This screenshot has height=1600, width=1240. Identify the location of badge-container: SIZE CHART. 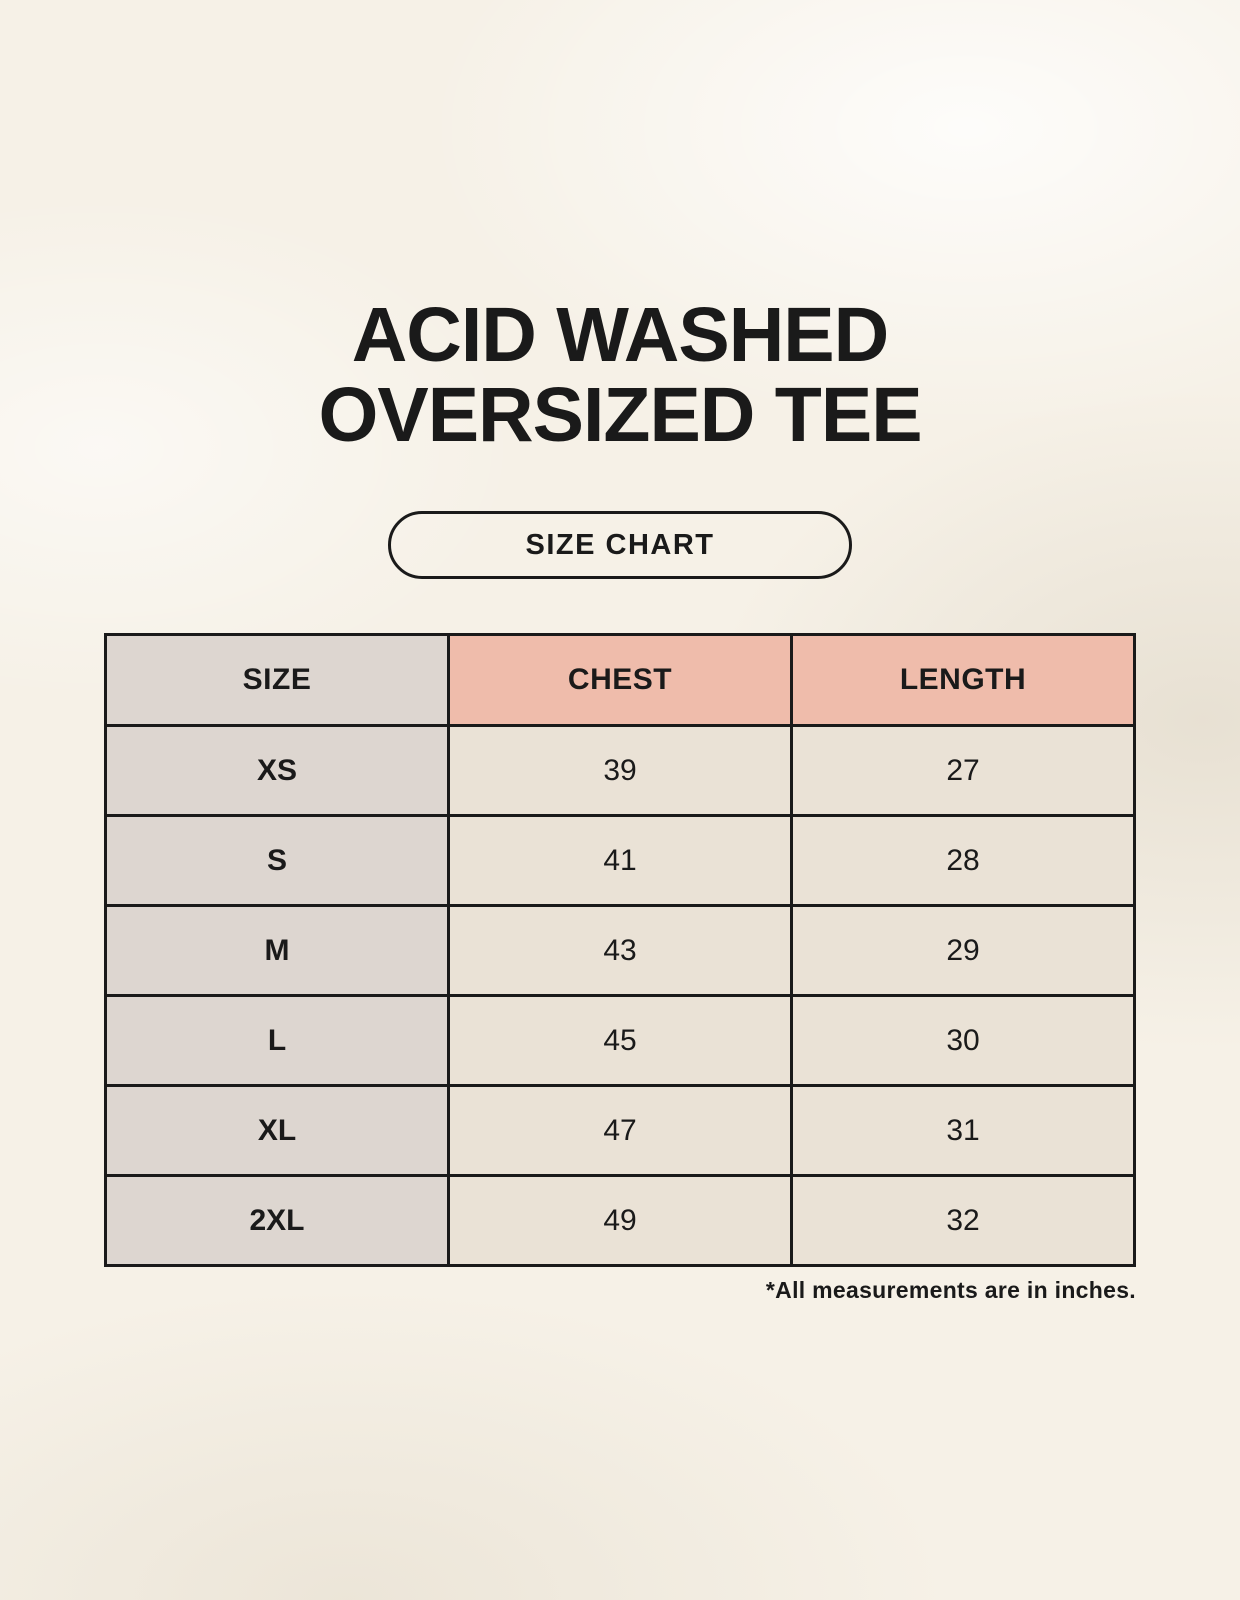
(620, 545).